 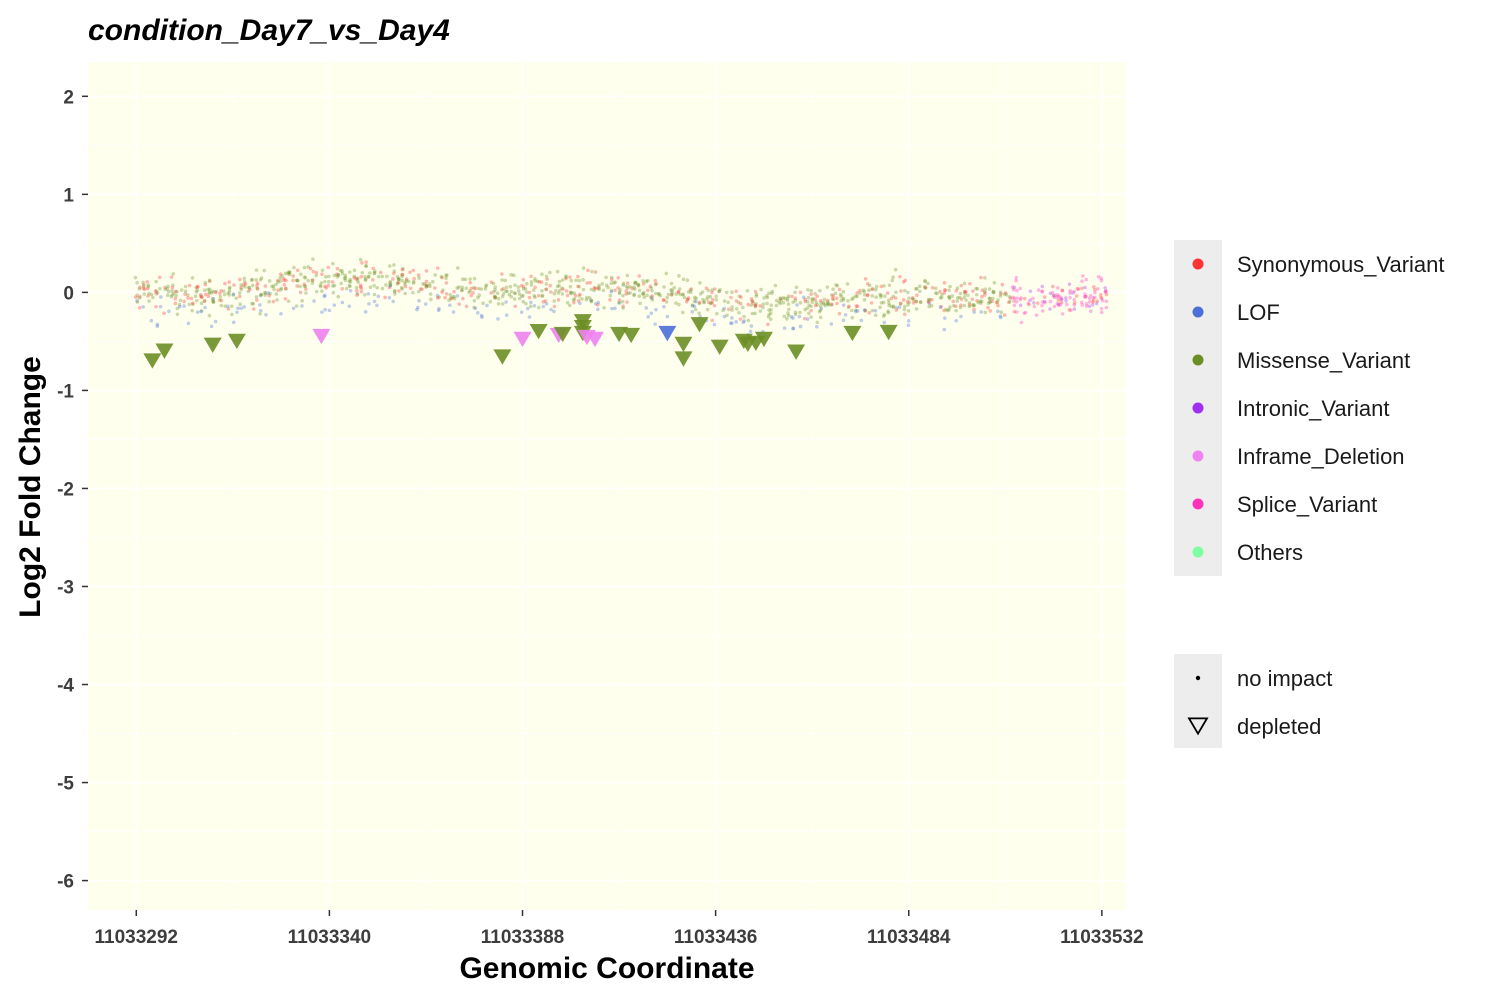 What do you see at coordinates (523, 937) in the screenshot?
I see `x-tick-label: 11033388` at bounding box center [523, 937].